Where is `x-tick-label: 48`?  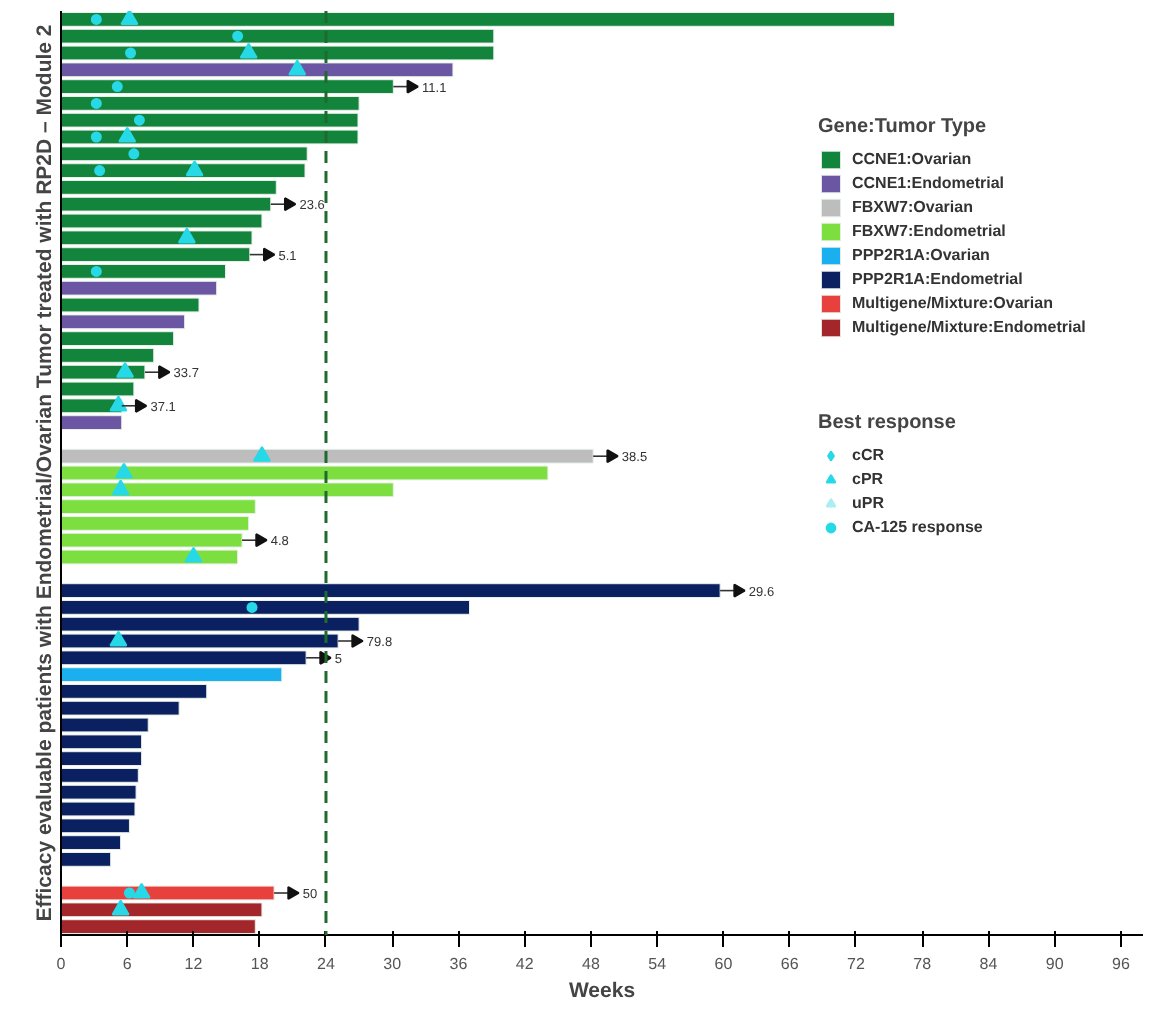 x-tick-label: 48 is located at coordinates (591, 964).